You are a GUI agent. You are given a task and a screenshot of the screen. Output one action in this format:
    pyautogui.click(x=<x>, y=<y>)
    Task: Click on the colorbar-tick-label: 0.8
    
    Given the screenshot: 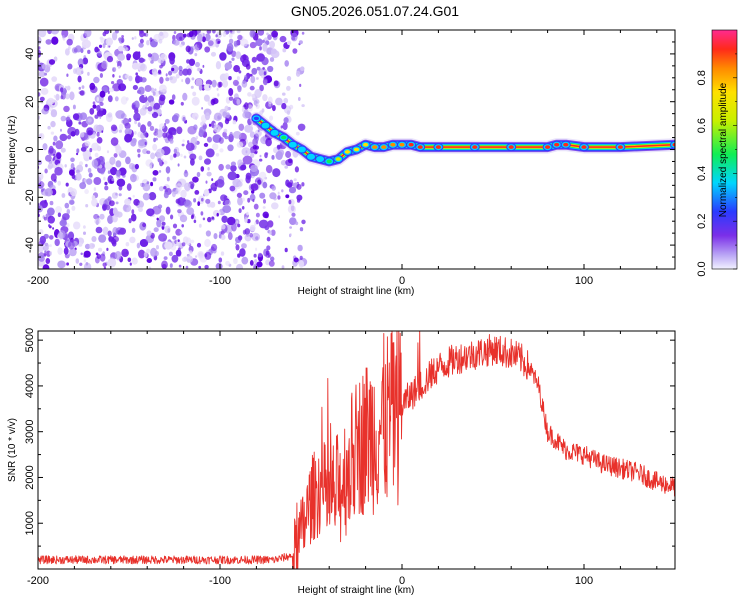 What is the action you would take?
    pyautogui.click(x=702, y=77)
    